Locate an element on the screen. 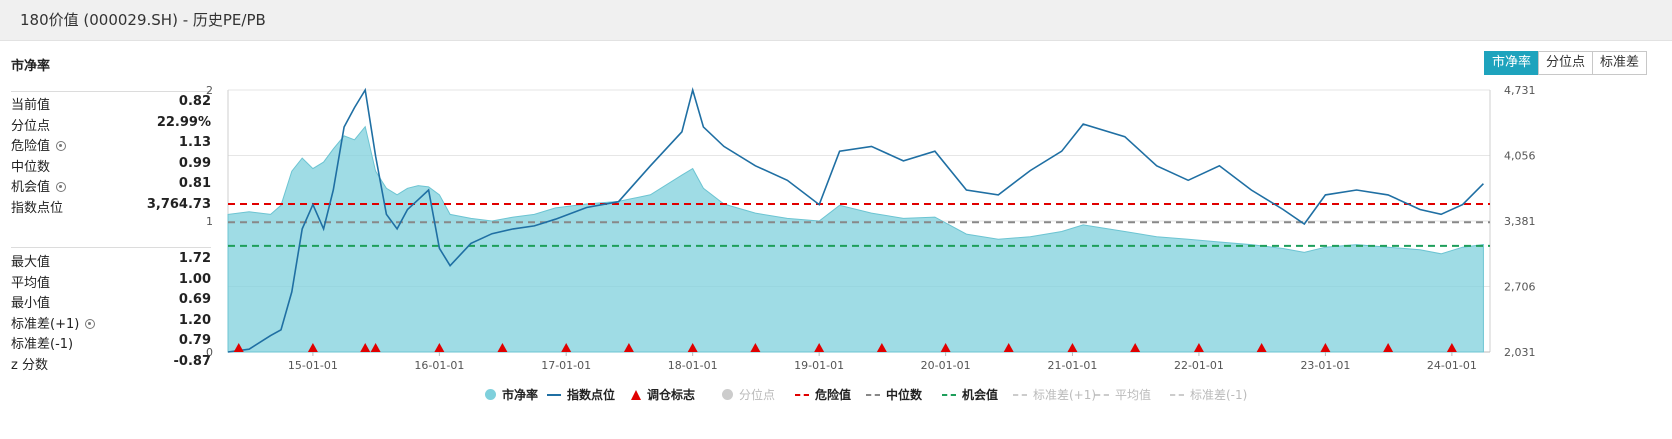 The image size is (1672, 439). stat-label: 机会值 is located at coordinates (39, 185).